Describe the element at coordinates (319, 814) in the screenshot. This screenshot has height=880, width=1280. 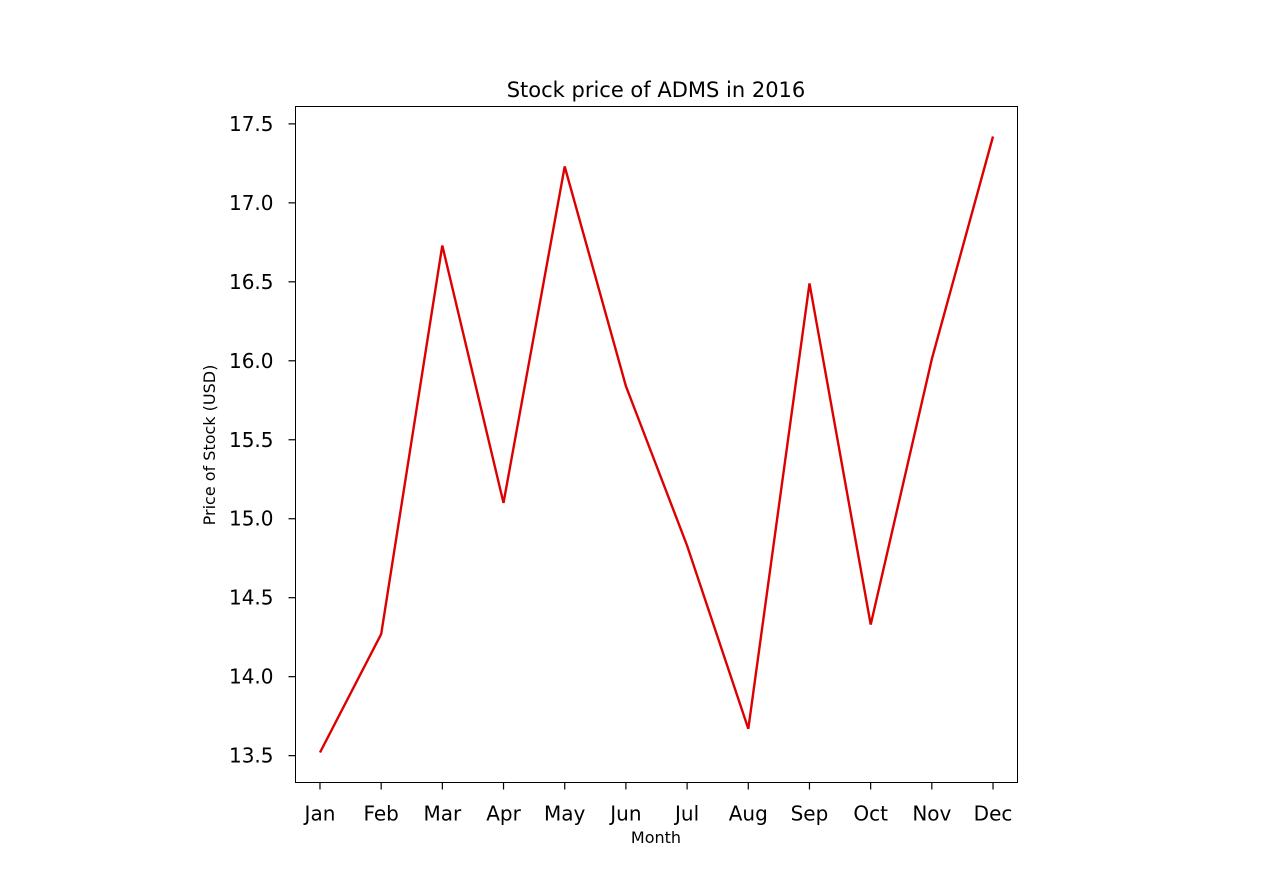
I see `x-tick-label: Jan` at that location.